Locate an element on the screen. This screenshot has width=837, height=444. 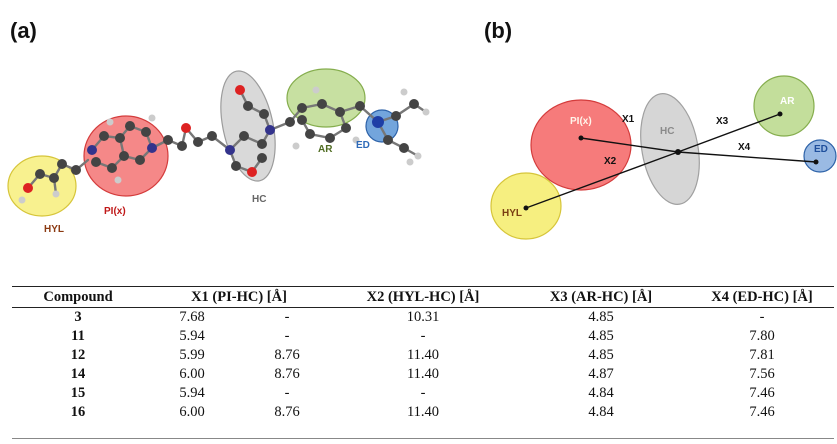
table-row: 16 6.00 8.76 11.40 4.84 7.46 is located at coordinates (423, 412).